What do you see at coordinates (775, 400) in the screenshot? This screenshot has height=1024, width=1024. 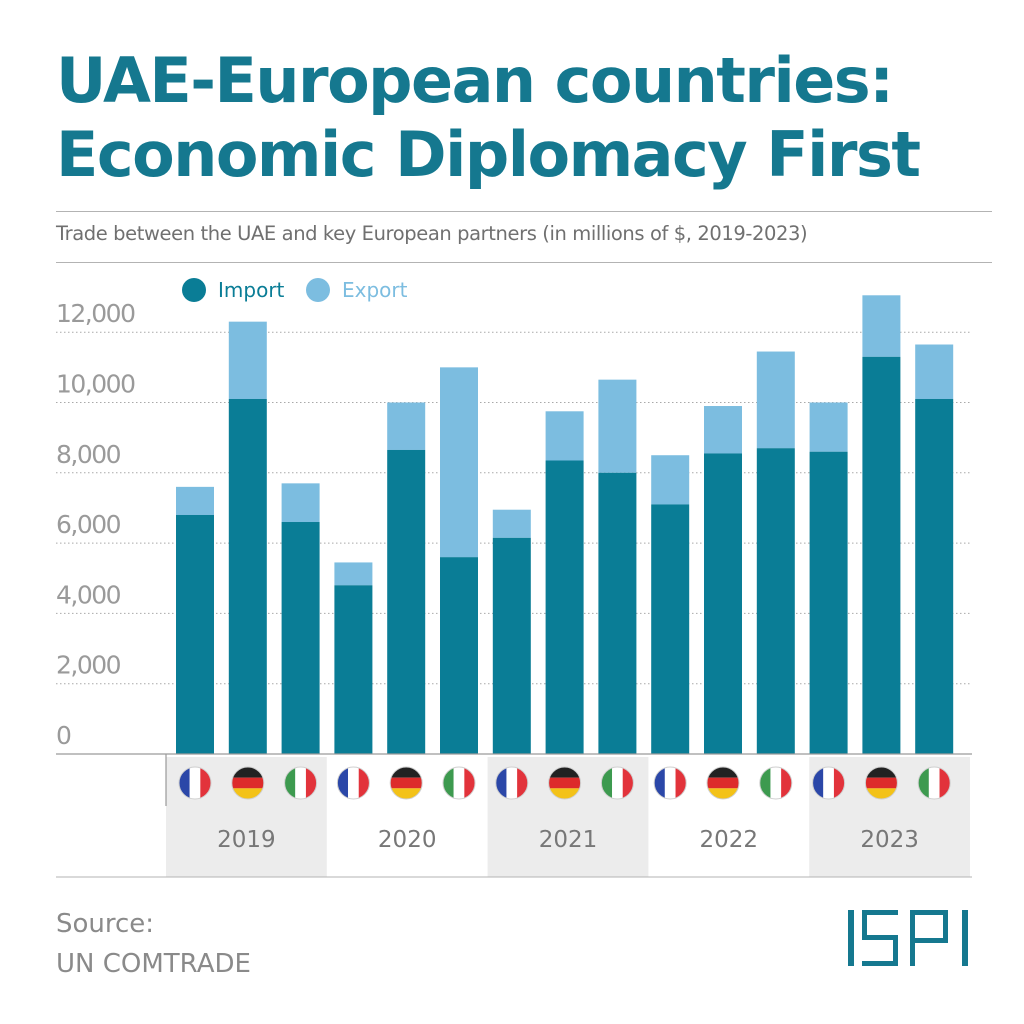 I see `export-bar-2022-it` at bounding box center [775, 400].